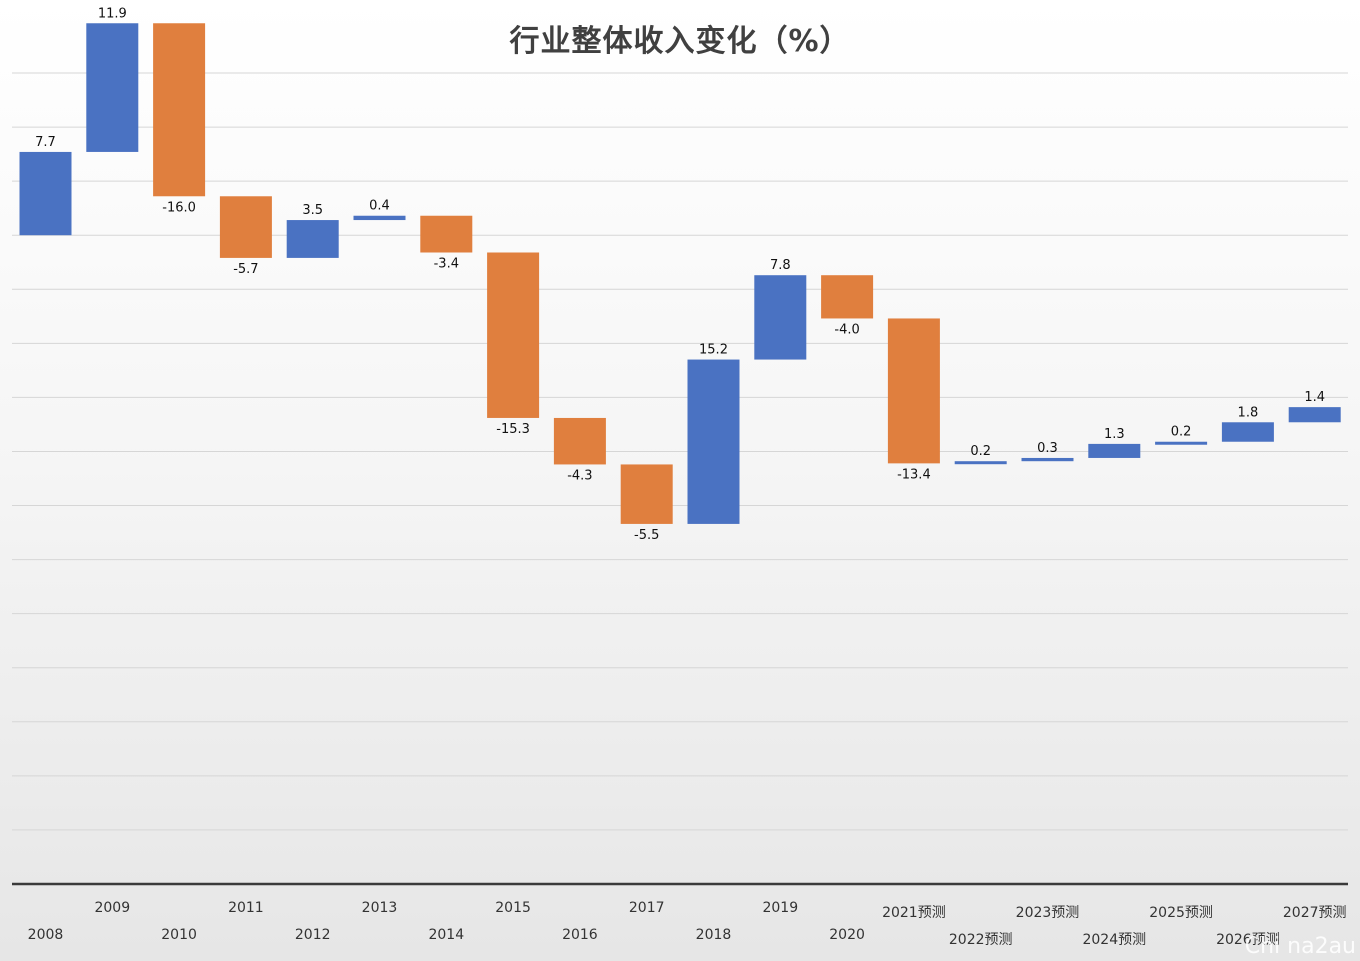 This screenshot has height=961, width=1360. Describe the element at coordinates (446, 234) in the screenshot. I see `bar-2014` at that location.